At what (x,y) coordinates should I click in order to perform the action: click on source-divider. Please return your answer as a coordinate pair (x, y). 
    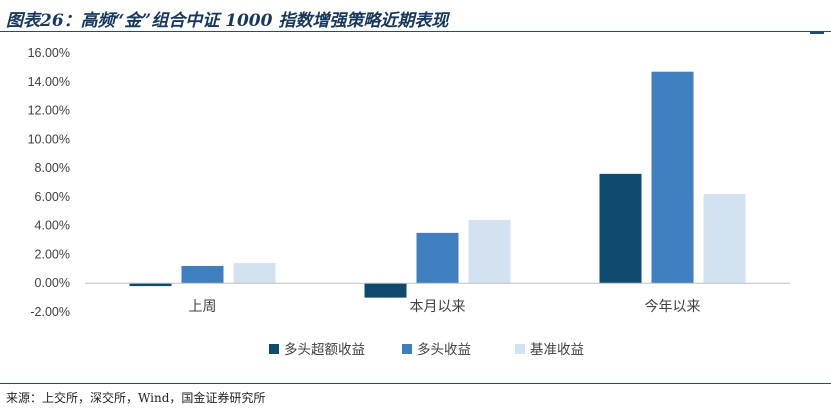
    Looking at the image, I should click on (415, 383).